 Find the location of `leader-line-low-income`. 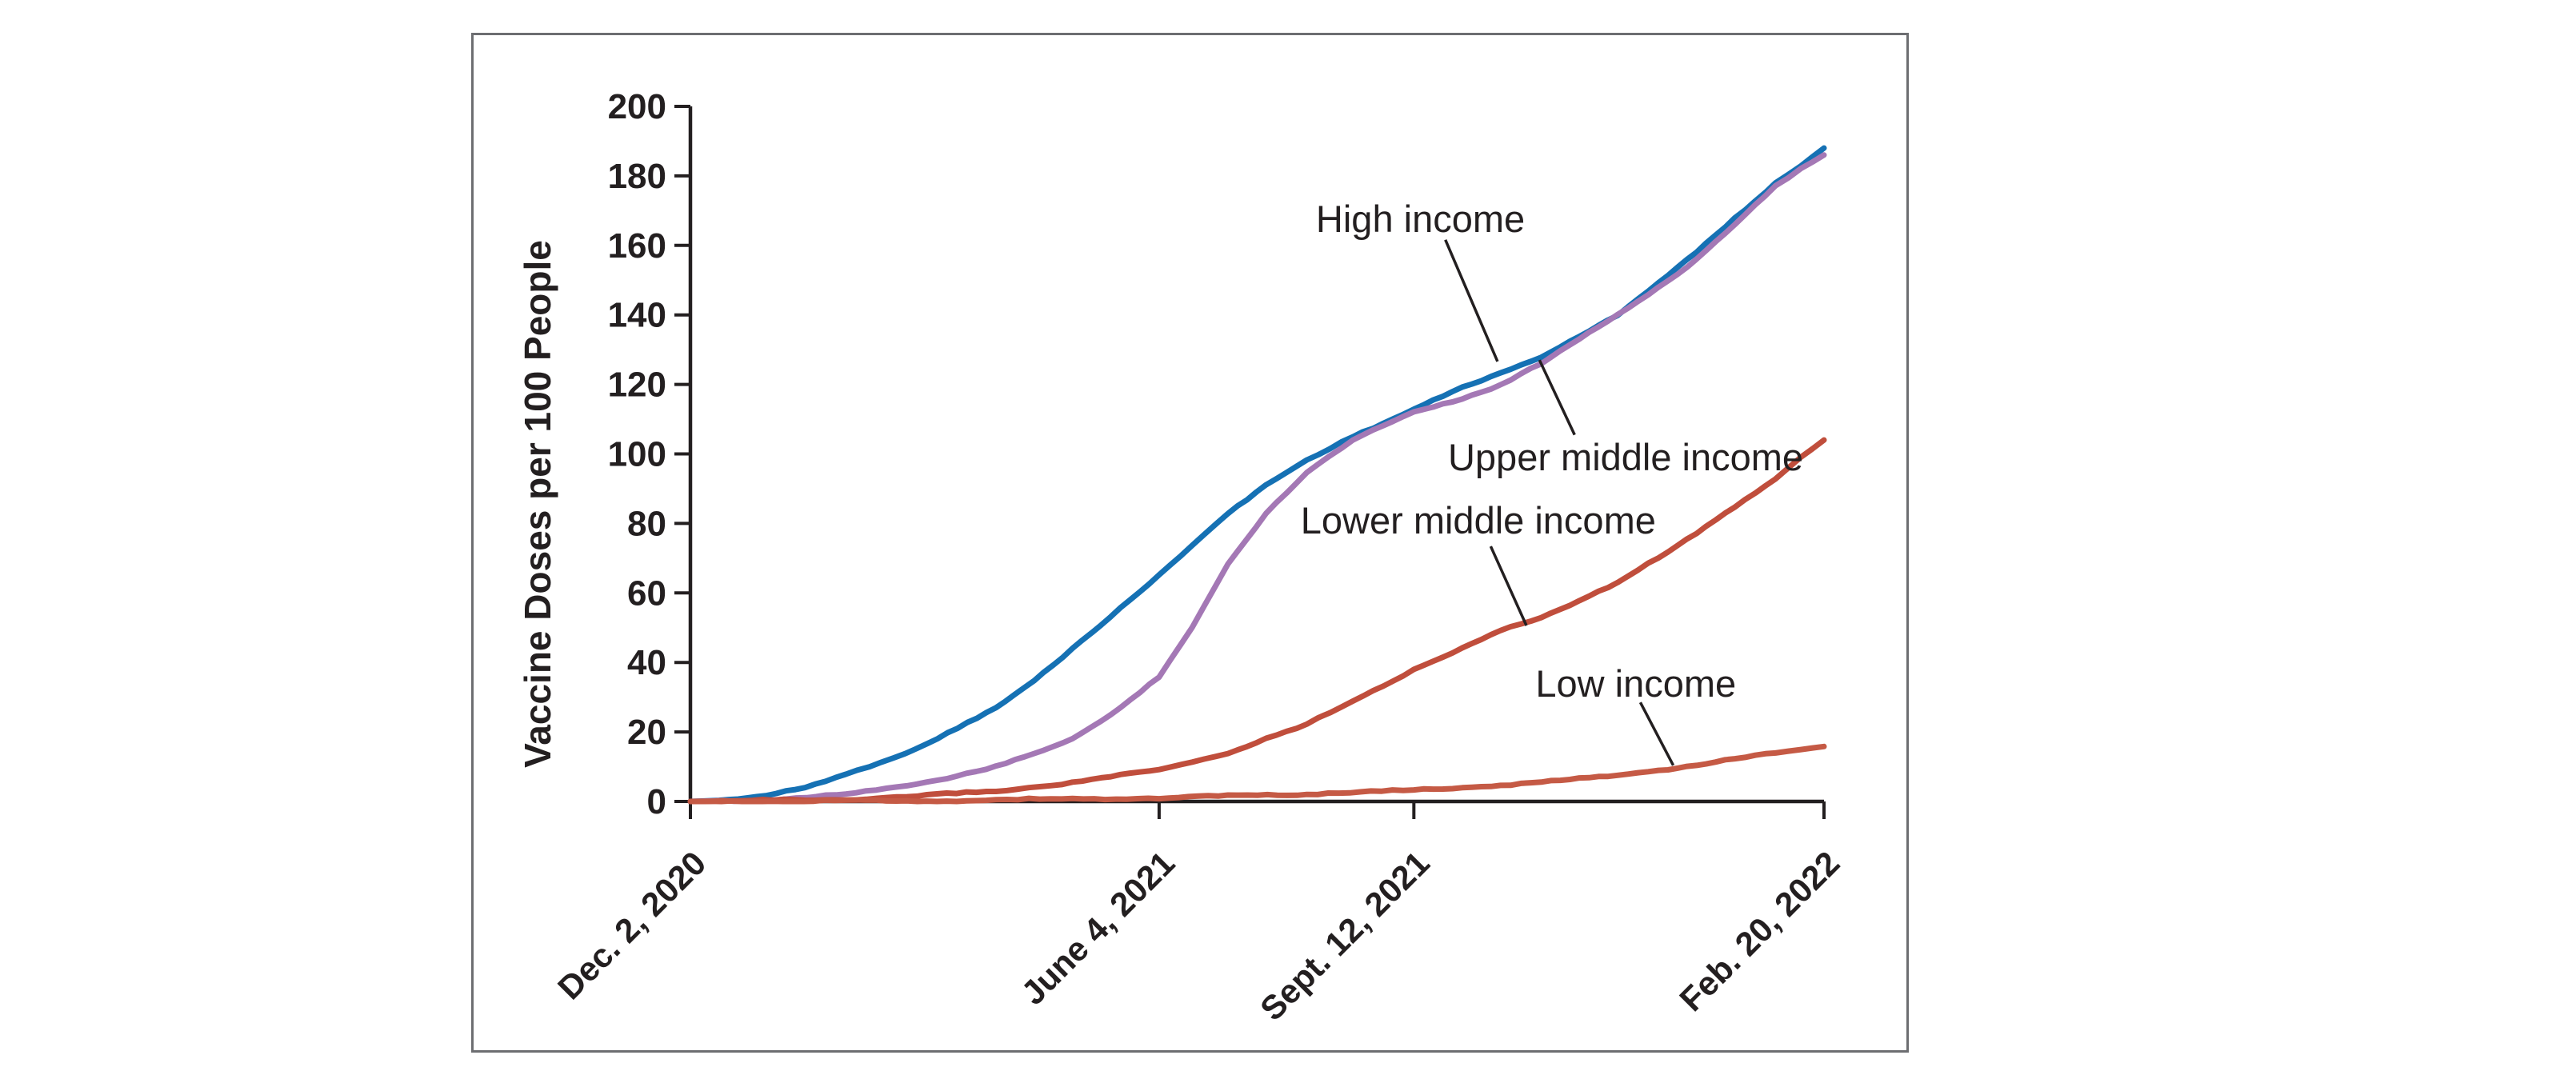

leader-line-low-income is located at coordinates (1656, 733).